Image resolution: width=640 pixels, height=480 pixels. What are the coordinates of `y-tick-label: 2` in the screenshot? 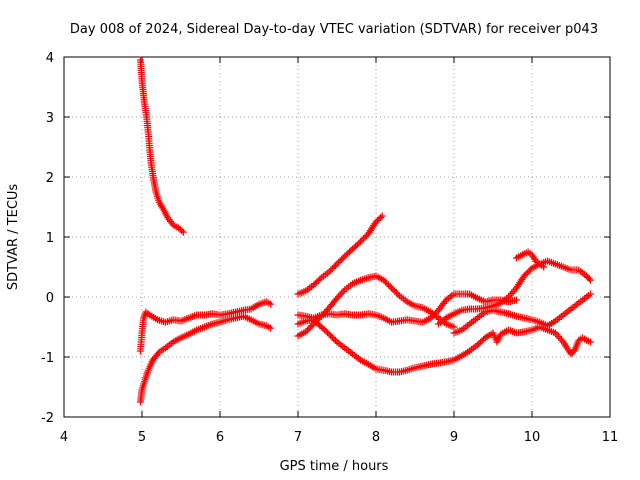 It's located at (50, 178).